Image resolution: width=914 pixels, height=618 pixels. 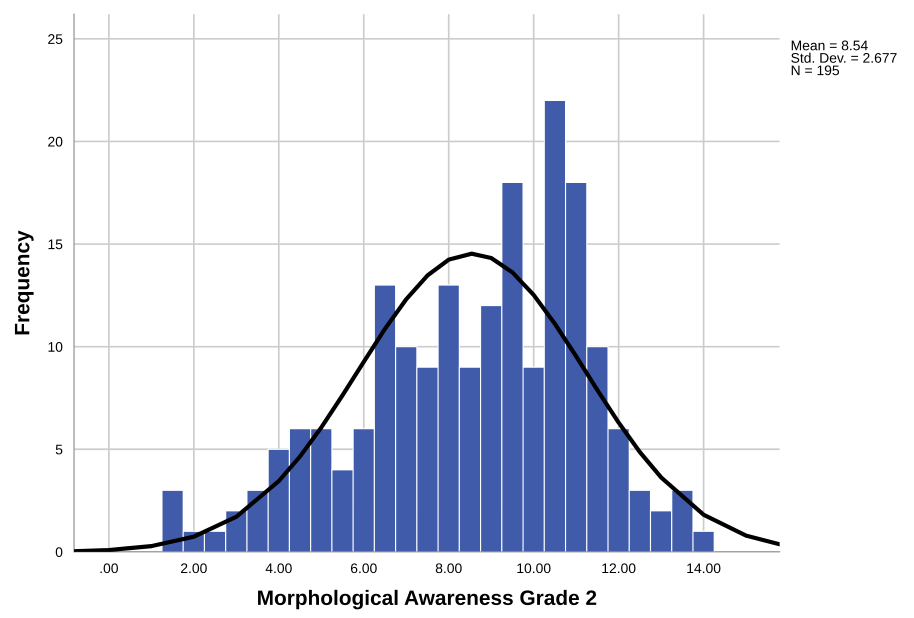 What do you see at coordinates (427, 600) in the screenshot?
I see `x-axis-title: Morphological Awareness Grade 2` at bounding box center [427, 600].